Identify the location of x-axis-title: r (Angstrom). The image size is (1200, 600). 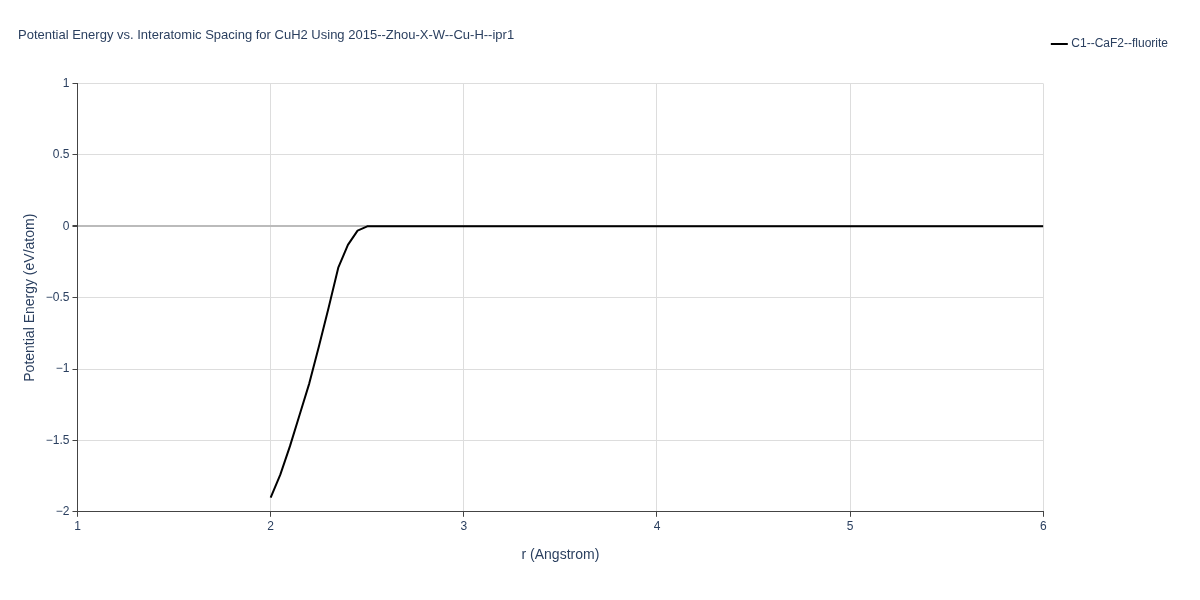
(560, 554).